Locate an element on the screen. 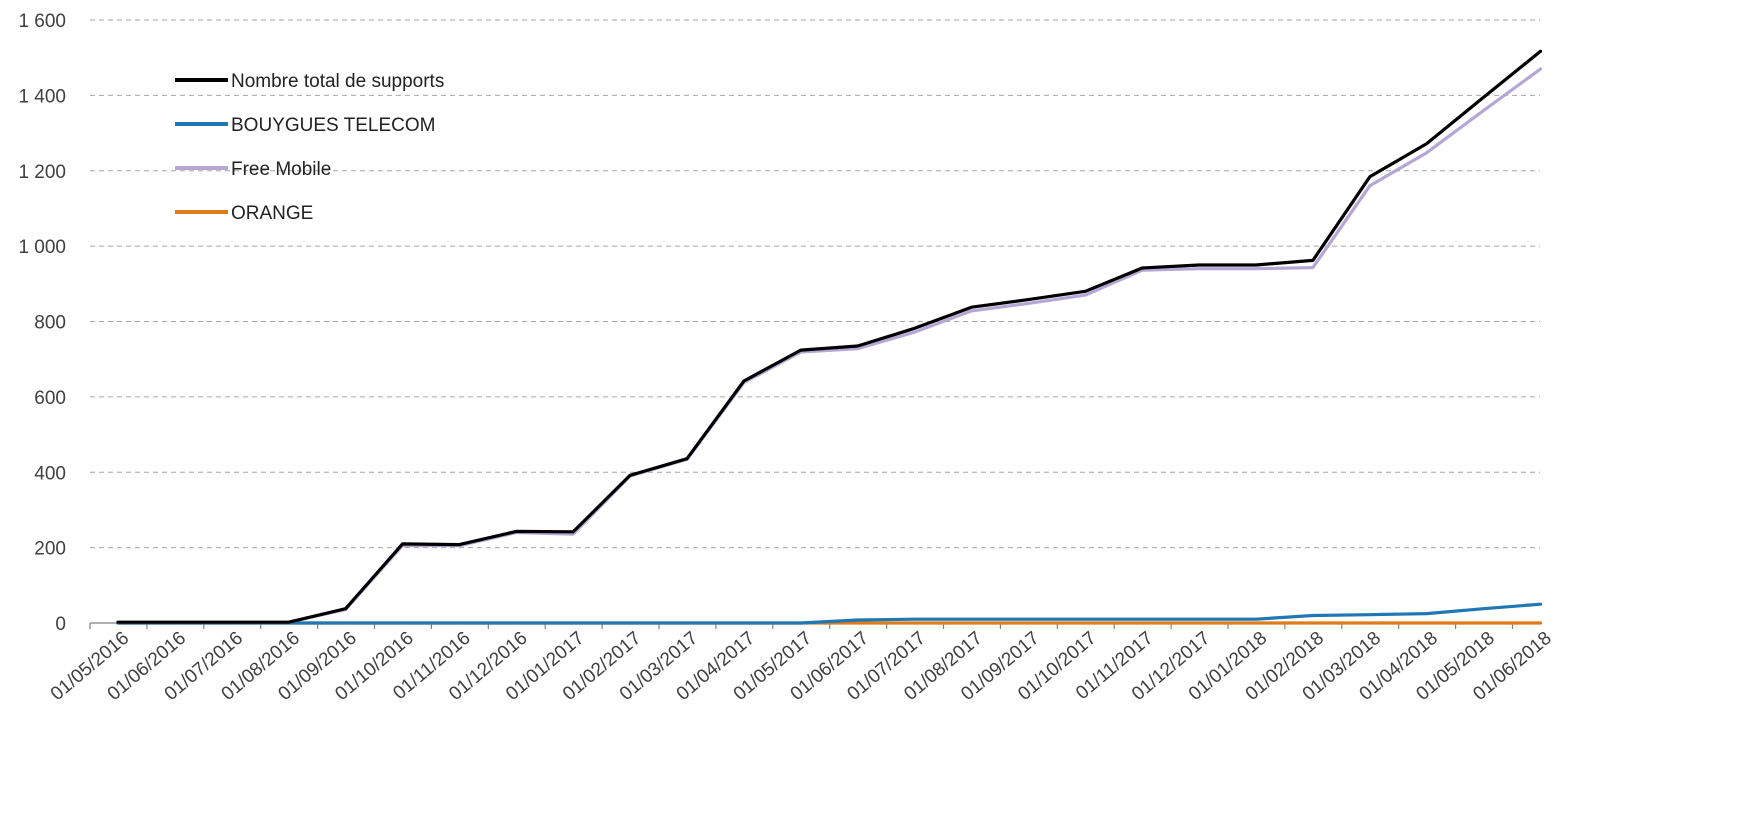 Image resolution: width=1741 pixels, height=830 pixels. legend-label: Nombre total de supports is located at coordinates (337, 81).